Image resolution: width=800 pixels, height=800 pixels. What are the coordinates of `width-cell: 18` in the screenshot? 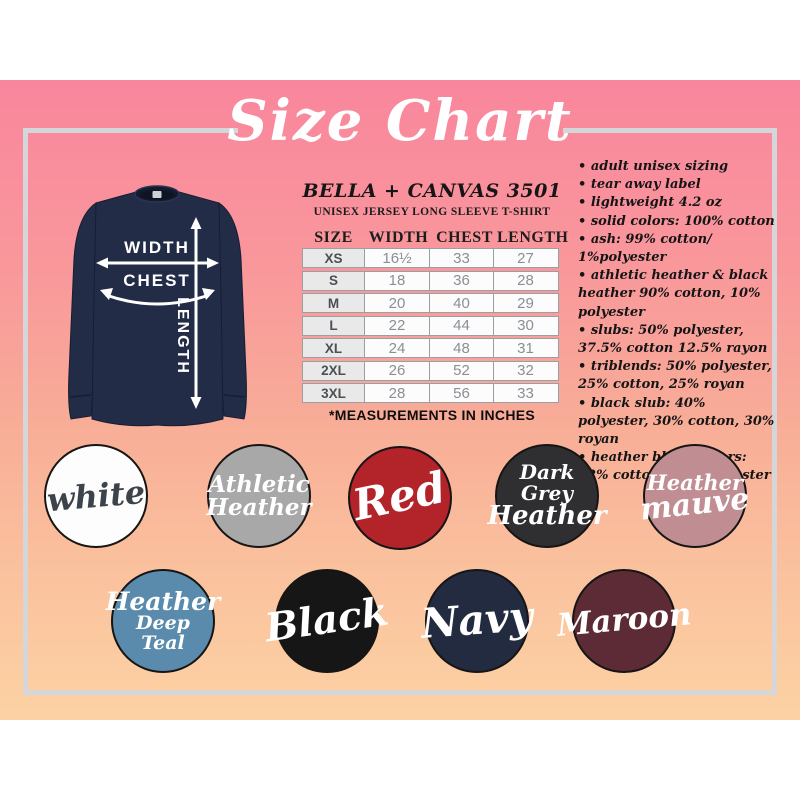 It's located at (397, 280).